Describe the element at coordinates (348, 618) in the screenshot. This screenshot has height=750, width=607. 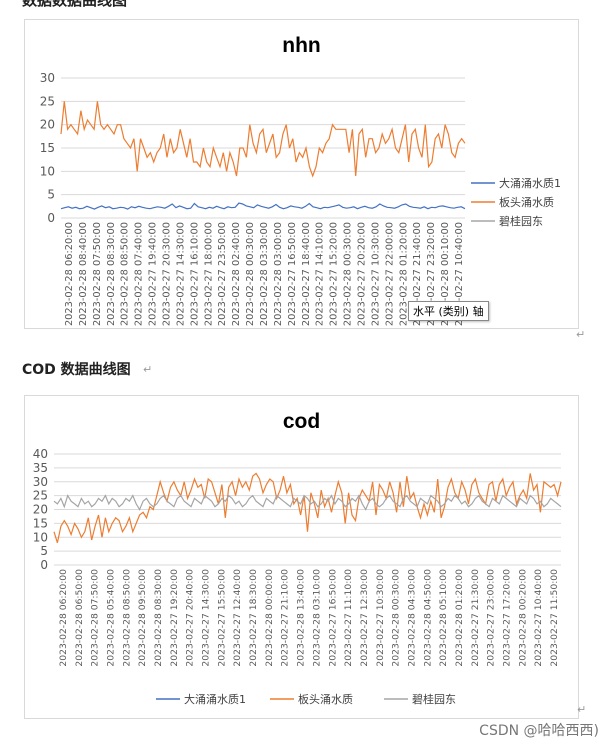
I see `x-tick-label: 2023-02-27 11:10:00` at that location.